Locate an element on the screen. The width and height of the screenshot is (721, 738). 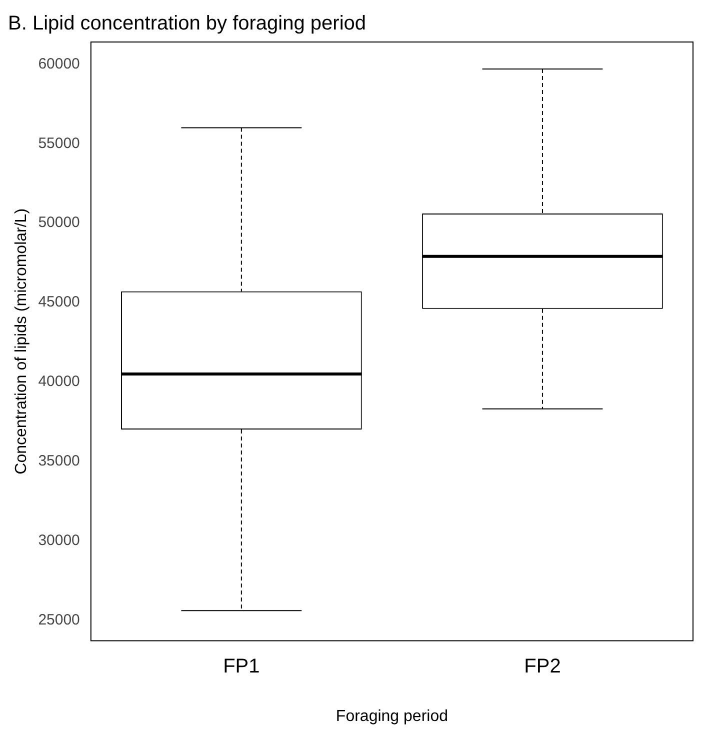
y-tick-label: 40000 is located at coordinates (59, 381).